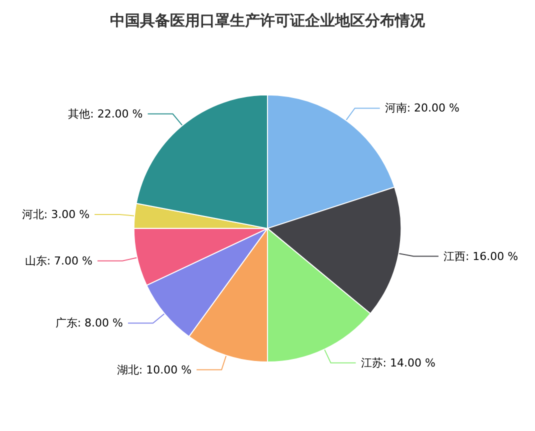 This screenshot has height=431, width=535. What do you see at coordinates (154, 369) in the screenshot?
I see `slice-label: 湖北: 10.00 %` at bounding box center [154, 369].